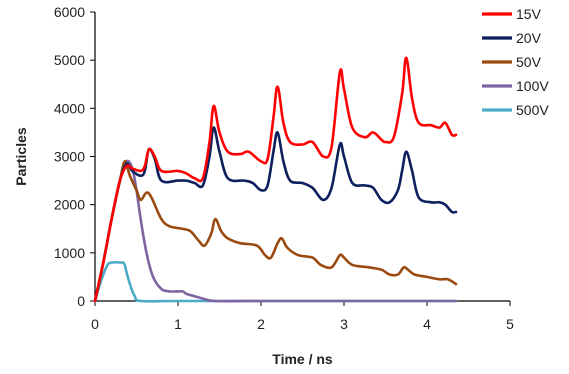  I want to click on x-tick-label: 3, so click(344, 324).